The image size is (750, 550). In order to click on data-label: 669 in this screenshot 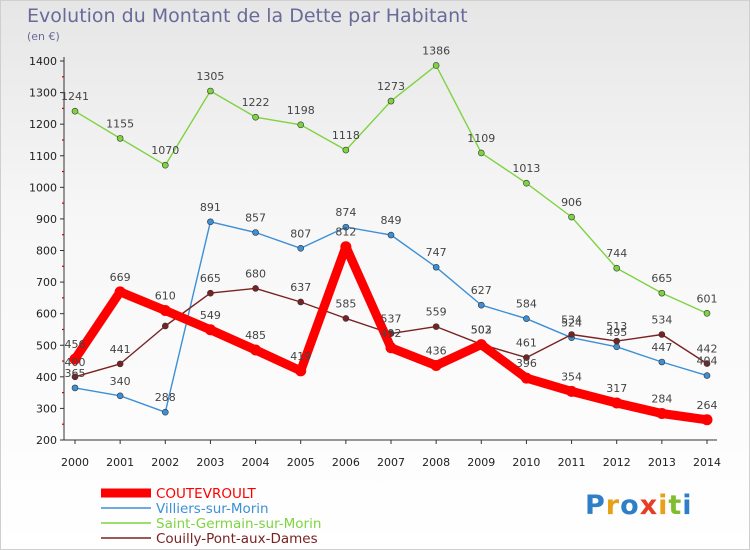, I will do `click(120, 277)`.